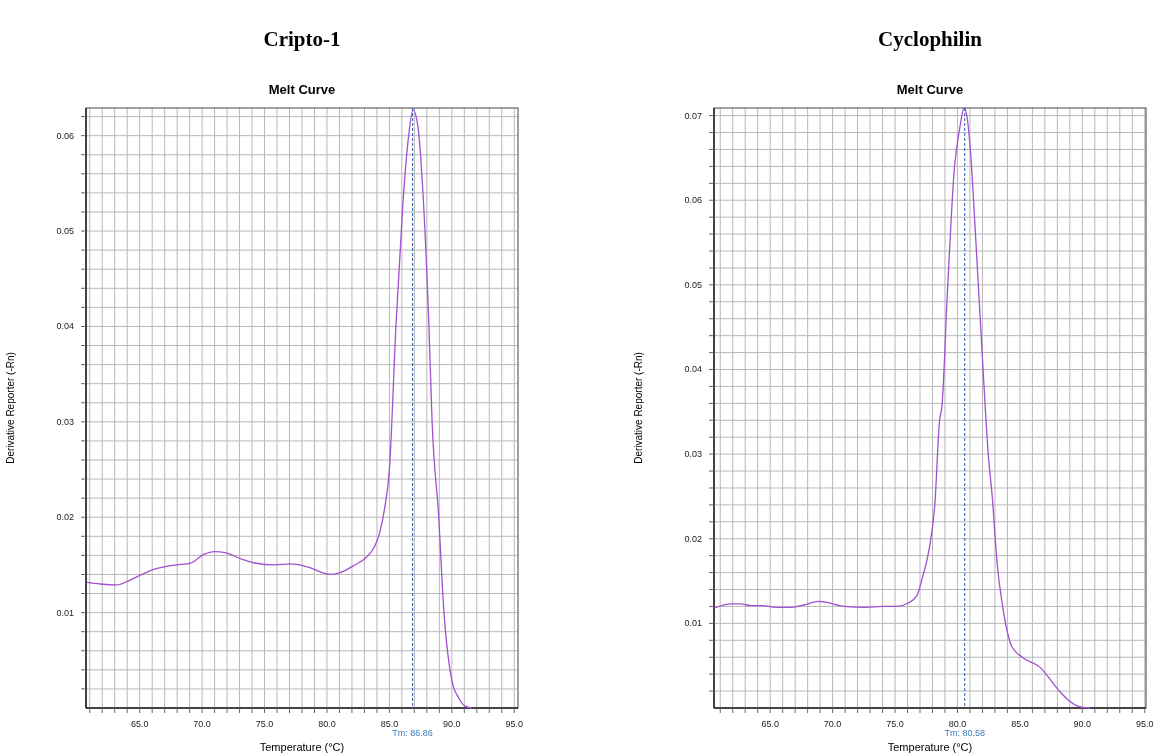  Describe the element at coordinates (693, 115) in the screenshot. I see `y-tick-label: 0.07` at that location.